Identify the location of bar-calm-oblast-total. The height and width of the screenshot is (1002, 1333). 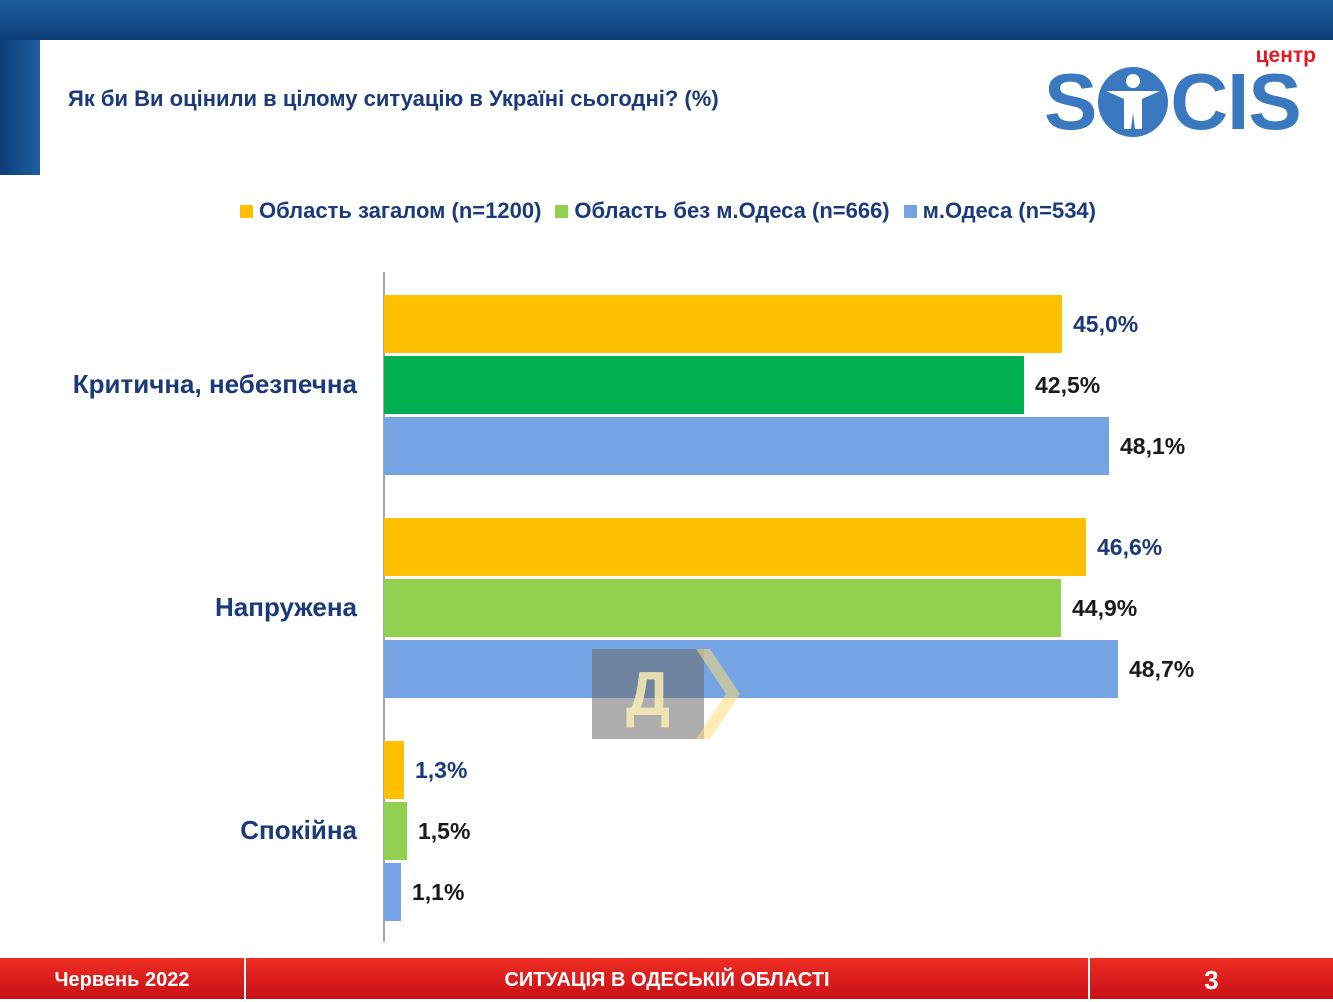
(394, 770).